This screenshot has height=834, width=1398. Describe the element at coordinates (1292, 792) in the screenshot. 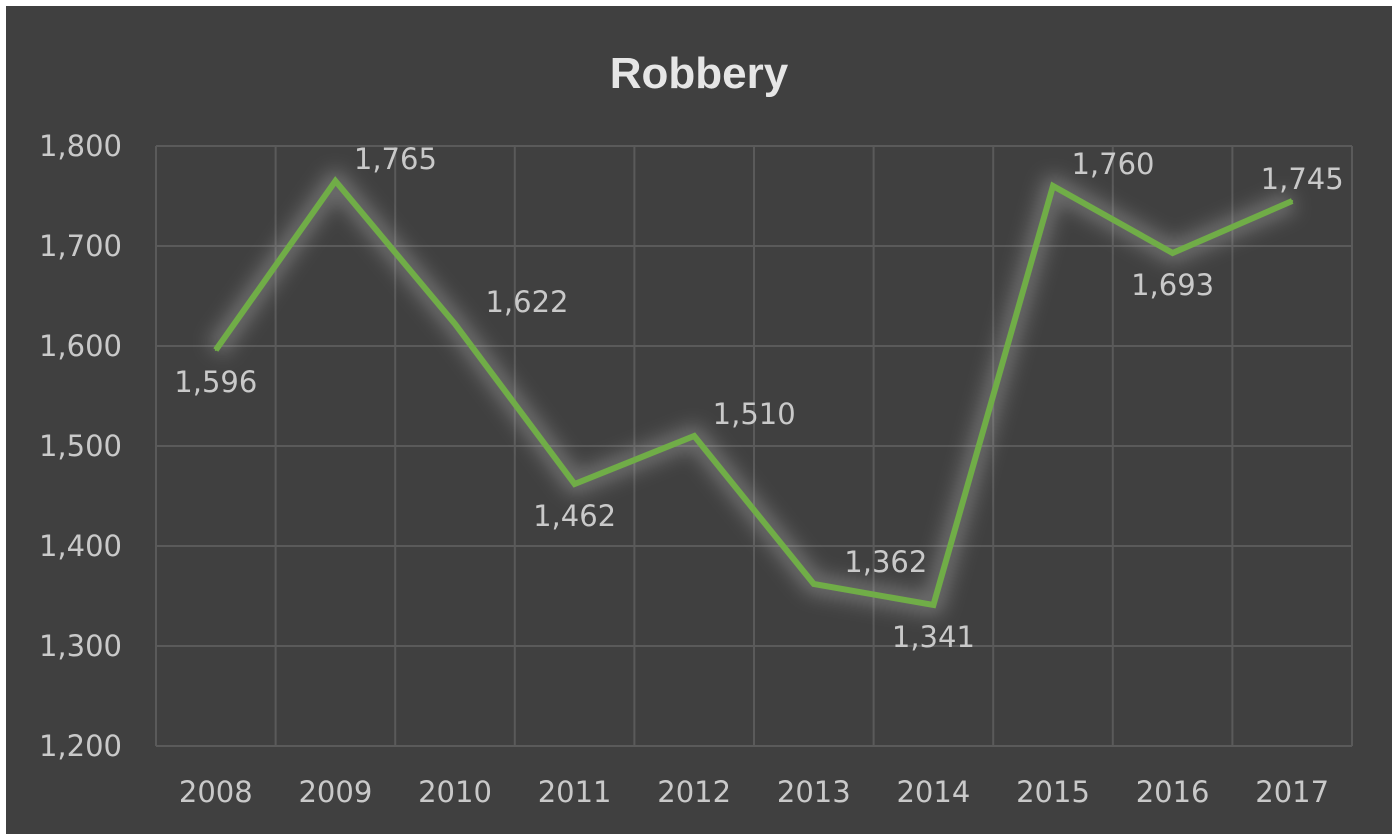

I see `x-tick-label: 2017` at that location.